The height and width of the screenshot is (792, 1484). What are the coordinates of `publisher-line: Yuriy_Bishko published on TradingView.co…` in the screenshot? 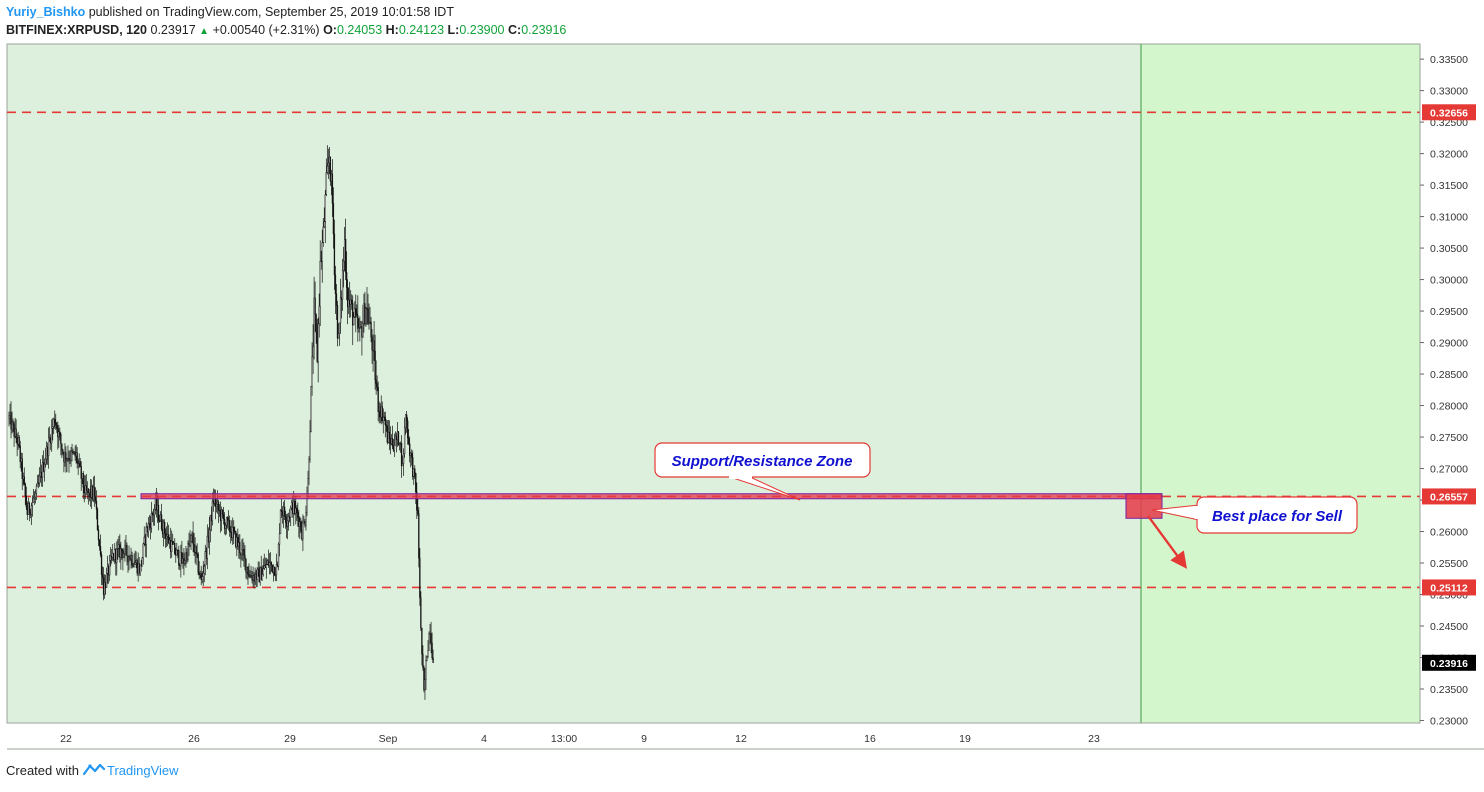 It's located at (230, 12).